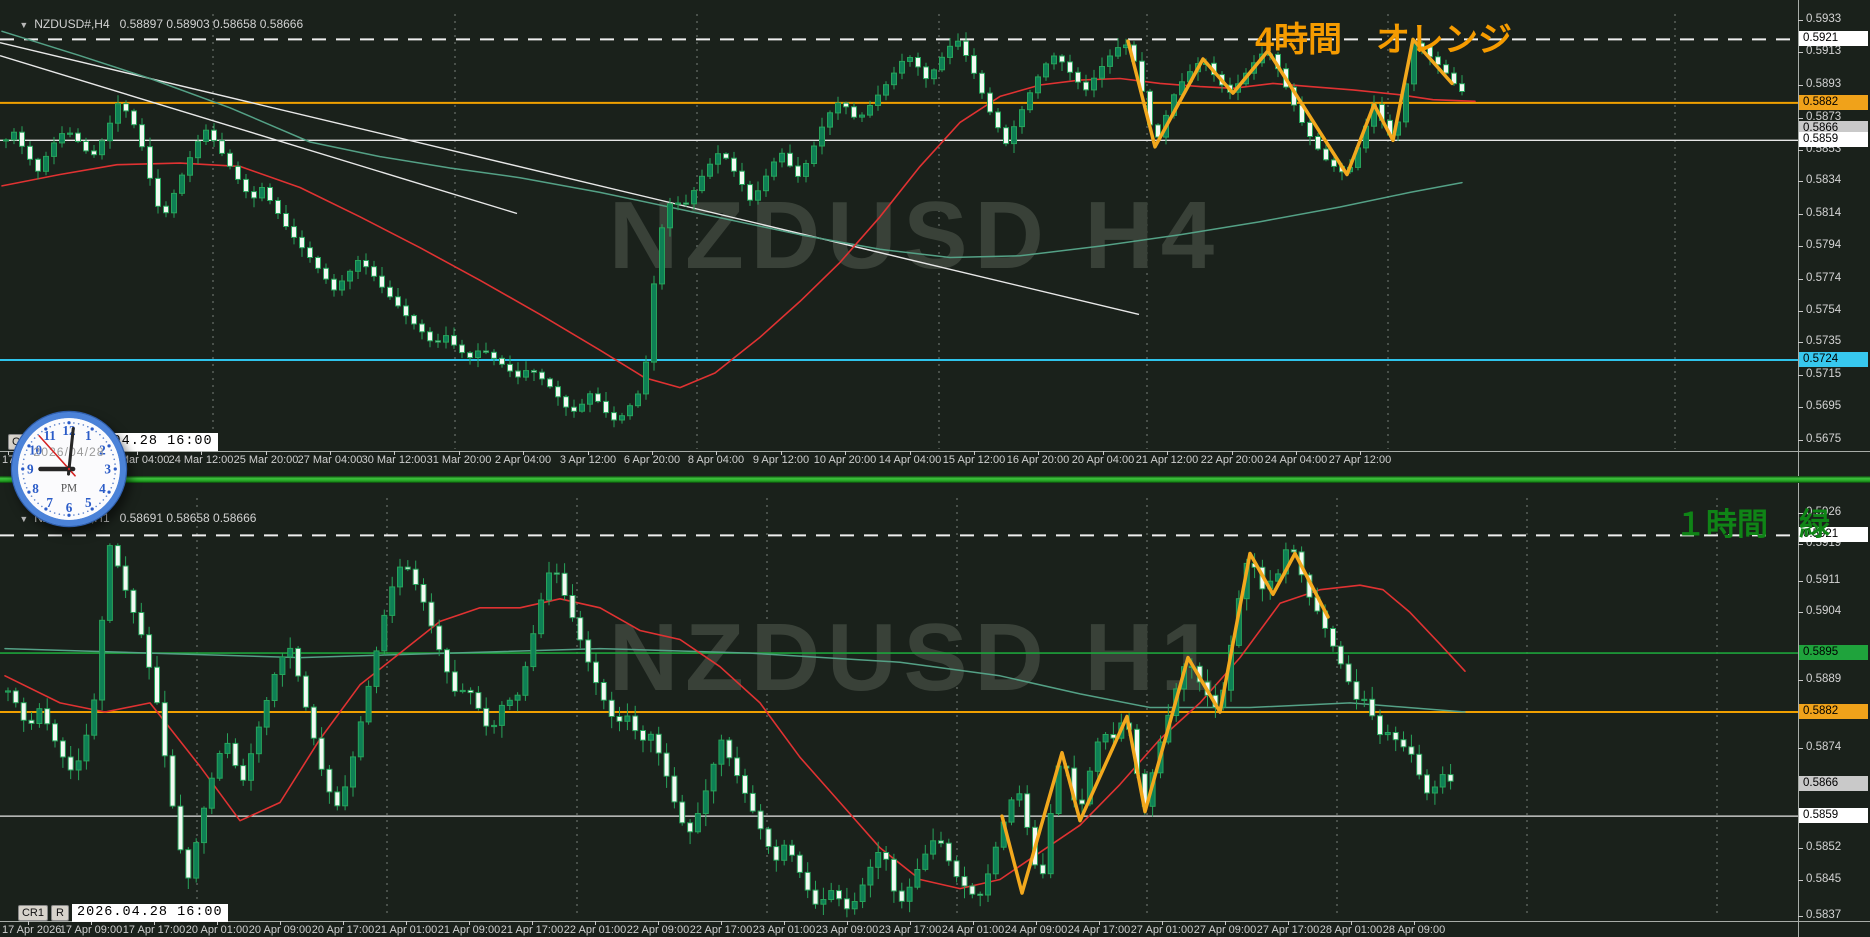  Describe the element at coordinates (459, 460) in the screenshot. I see `h4-x-tick-label: 31 Mar 20:00` at that location.